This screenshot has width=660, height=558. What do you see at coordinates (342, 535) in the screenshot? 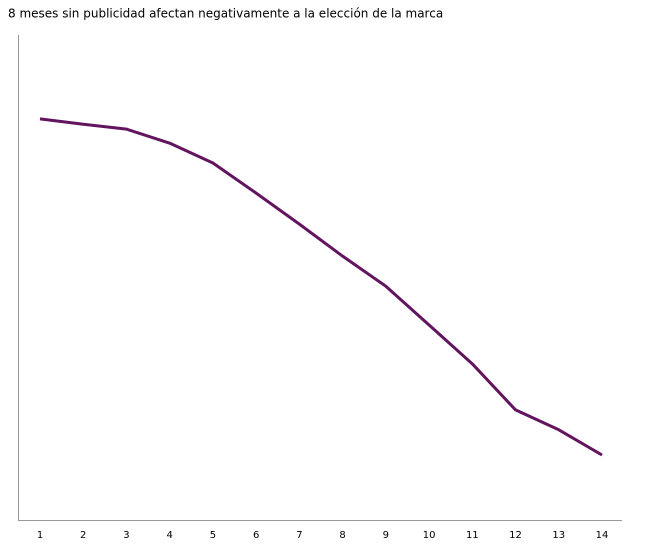
I see `x-tick-label: 8` at bounding box center [342, 535].